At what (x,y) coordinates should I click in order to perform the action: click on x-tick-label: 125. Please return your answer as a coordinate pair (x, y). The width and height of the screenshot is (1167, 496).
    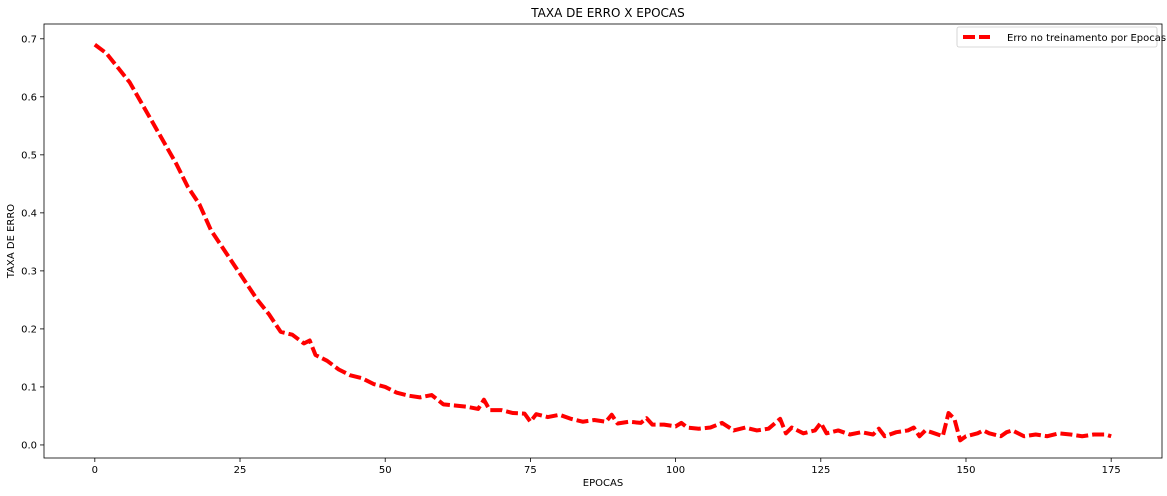
    Looking at the image, I should click on (820, 470).